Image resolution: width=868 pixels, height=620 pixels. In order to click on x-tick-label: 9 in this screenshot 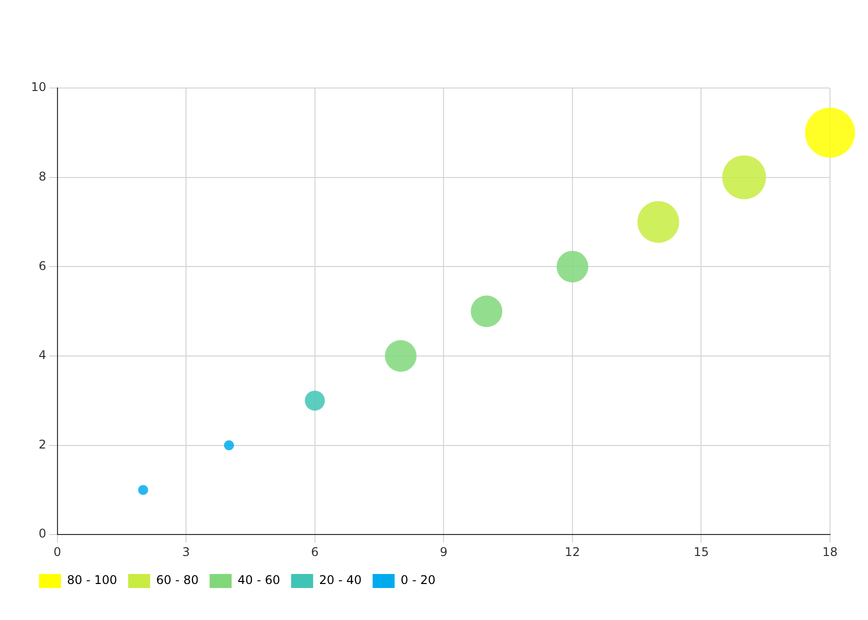, I will do `click(444, 551)`.